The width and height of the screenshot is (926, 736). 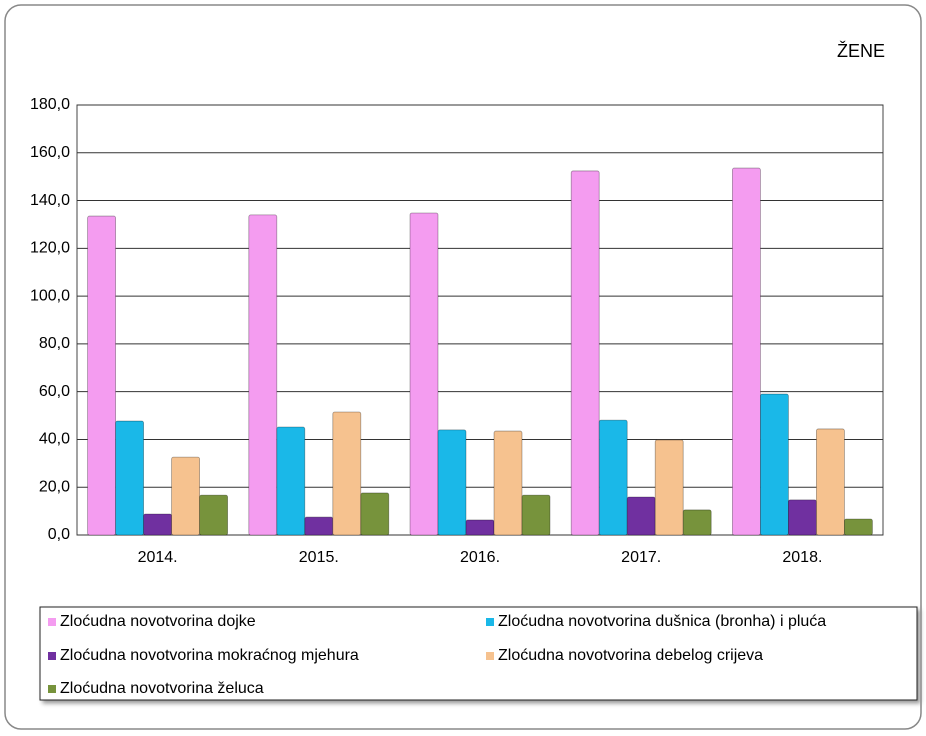 I want to click on legend-label: Zloćudna novotvorina debelog crijeva, so click(x=630, y=655).